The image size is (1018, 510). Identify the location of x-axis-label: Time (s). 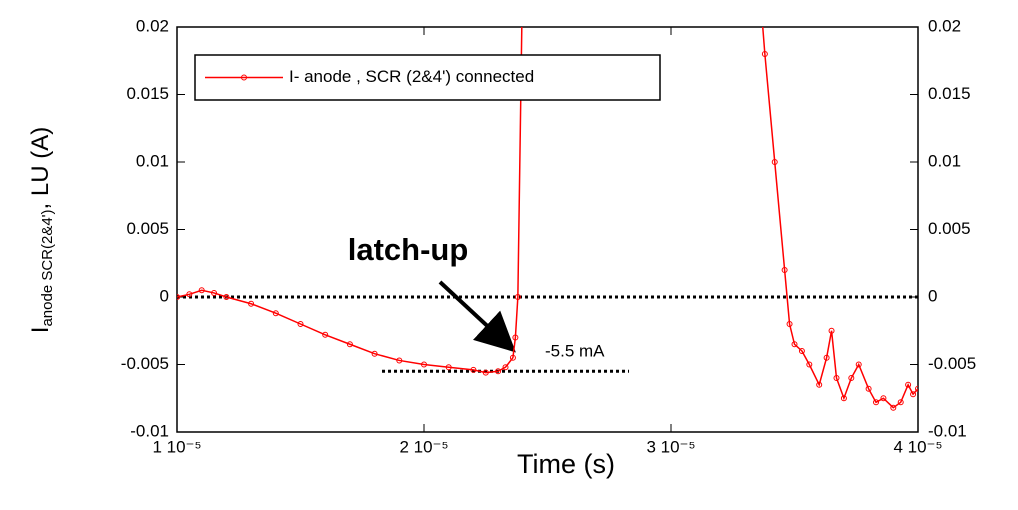
(566, 464).